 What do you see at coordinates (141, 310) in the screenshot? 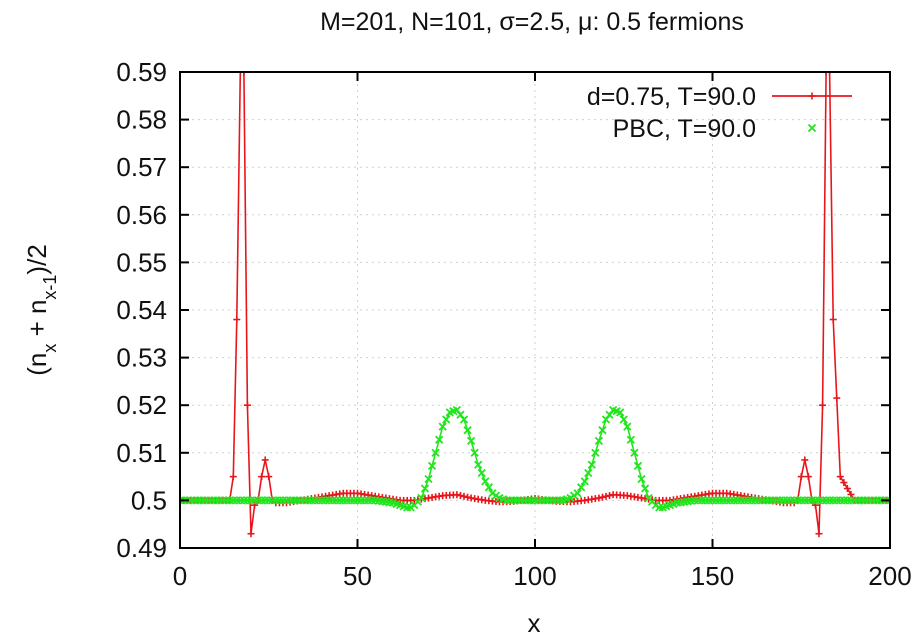
I see `y-tick-label: 0.54` at bounding box center [141, 310].